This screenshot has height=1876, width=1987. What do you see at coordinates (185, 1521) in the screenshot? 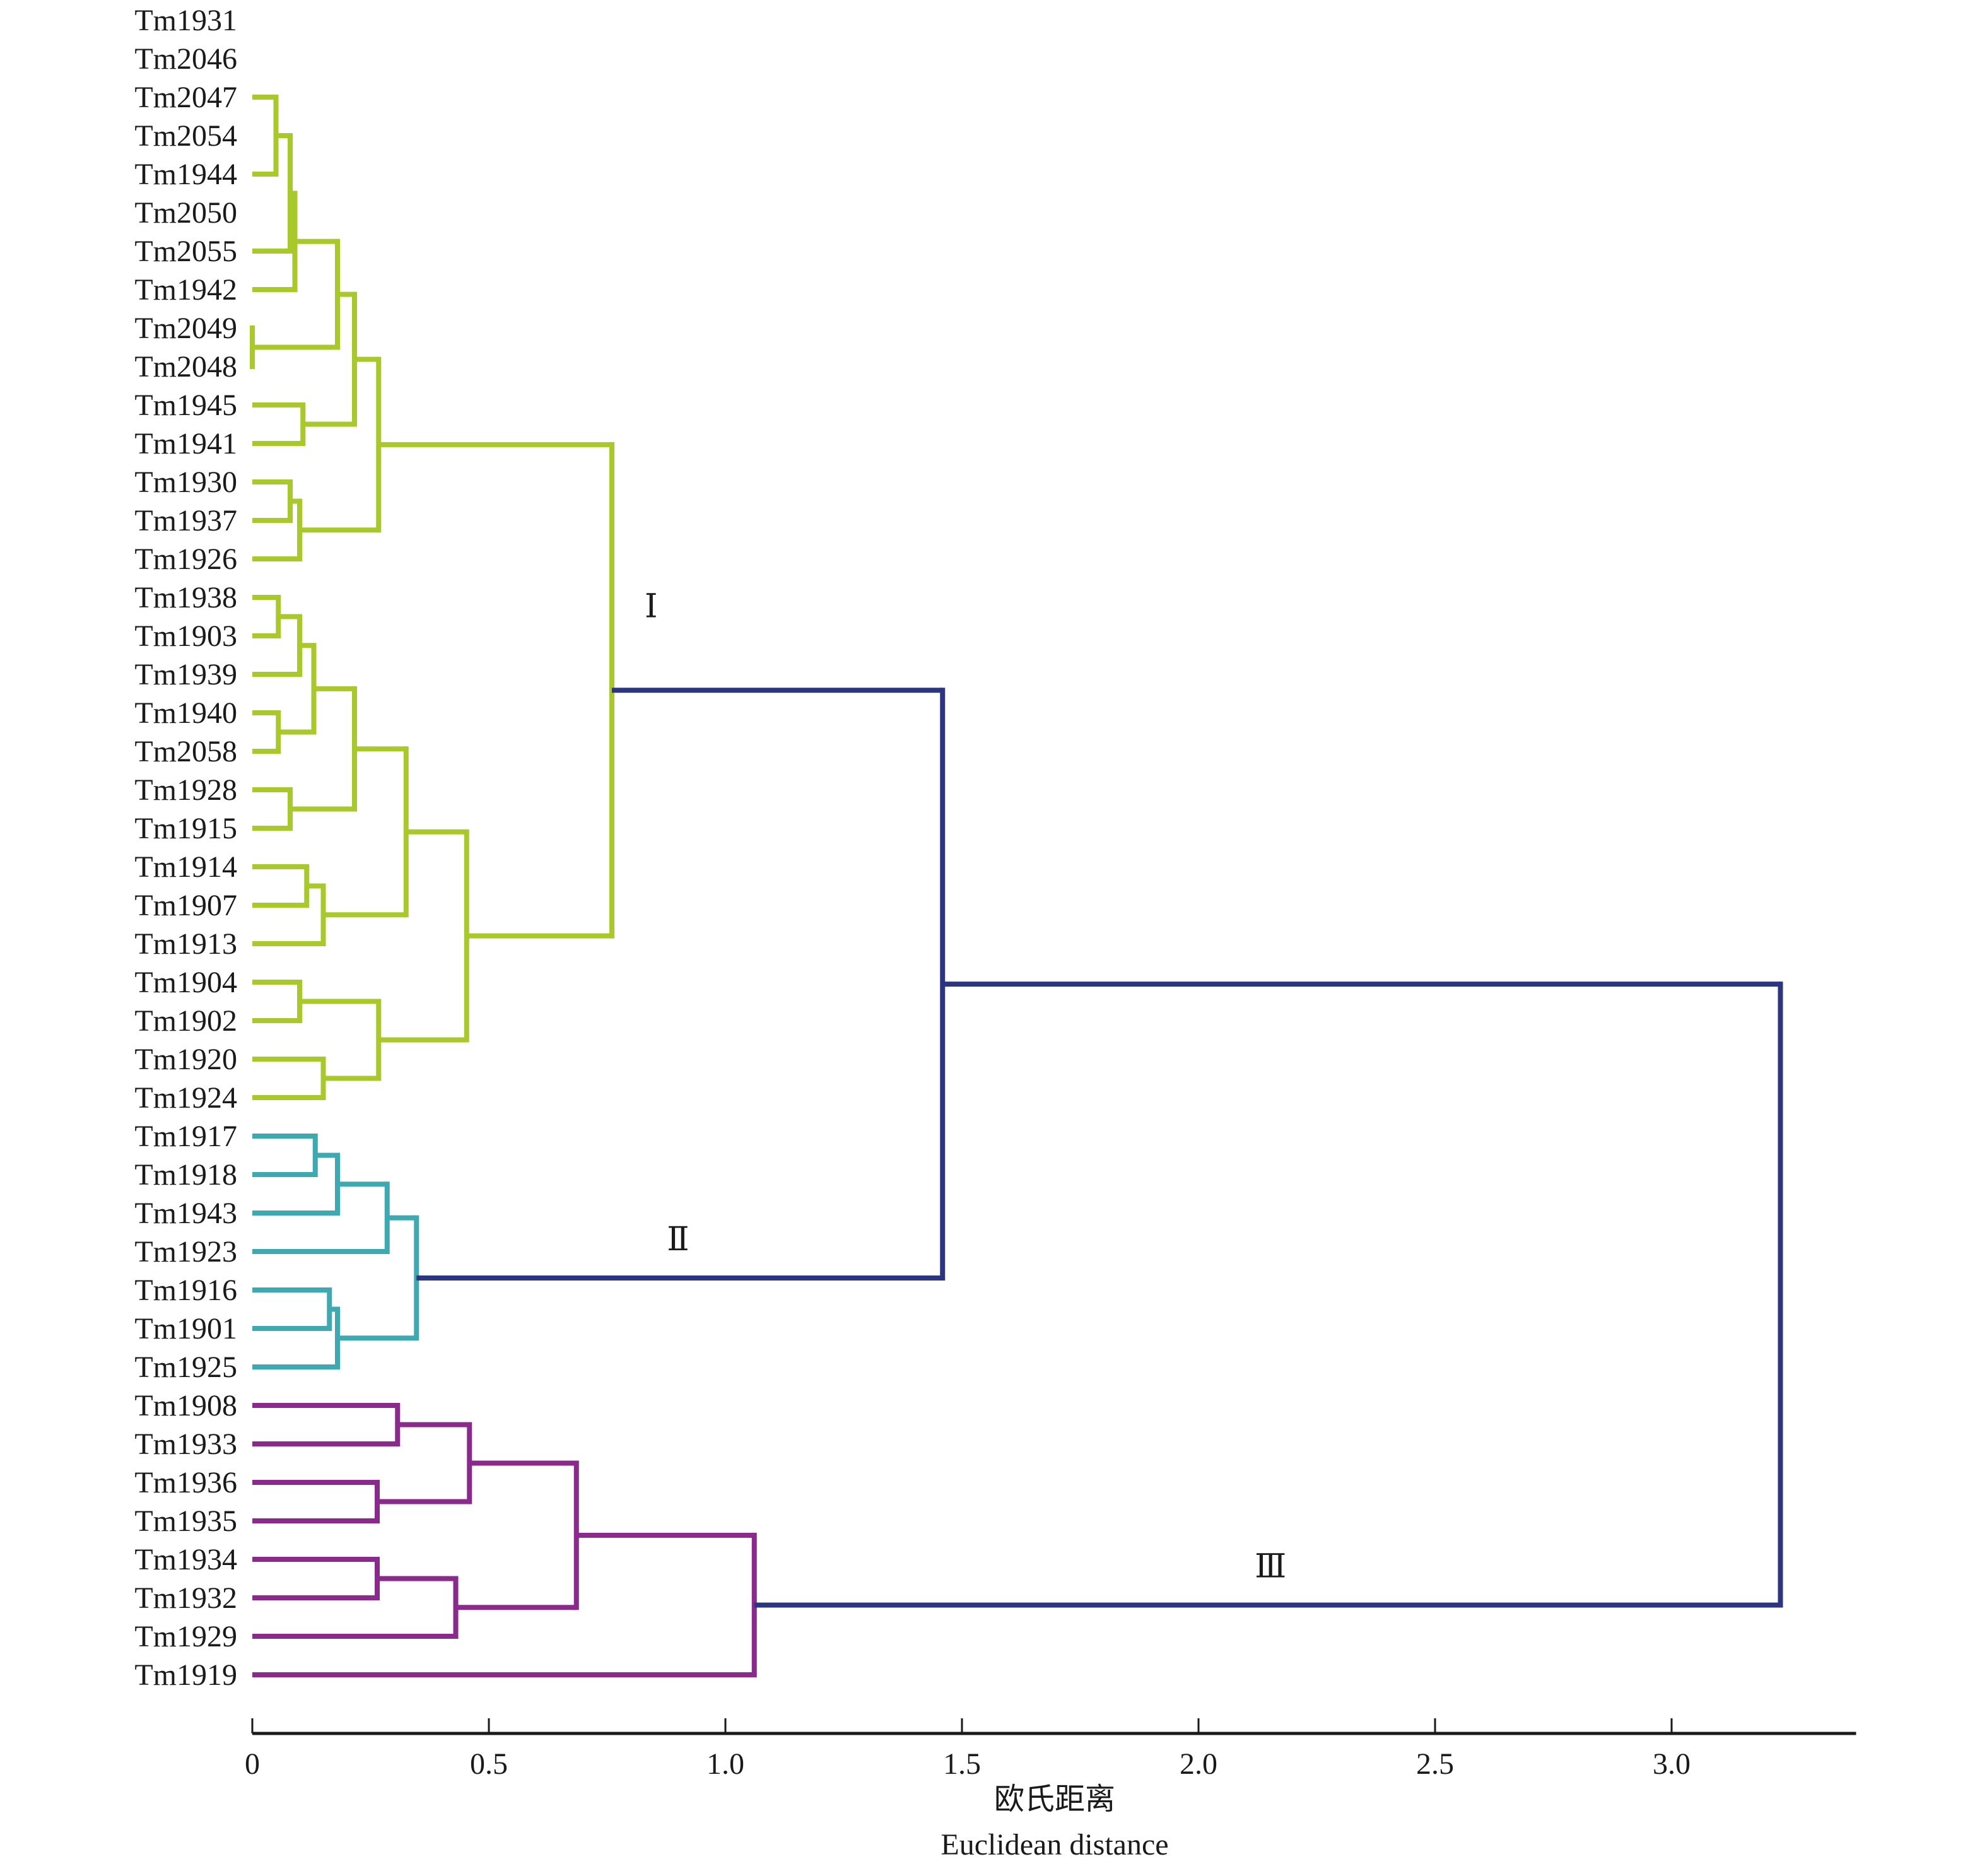
I see `leaf-label: Tm1935` at bounding box center [185, 1521].